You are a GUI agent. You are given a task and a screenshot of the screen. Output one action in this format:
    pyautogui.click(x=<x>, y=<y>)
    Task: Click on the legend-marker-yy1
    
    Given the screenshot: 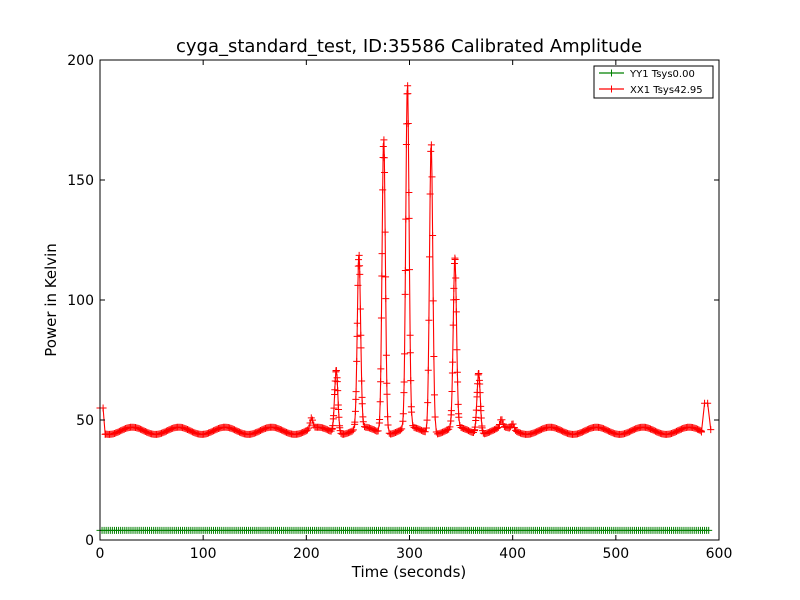 What is the action you would take?
    pyautogui.click(x=611, y=73)
    